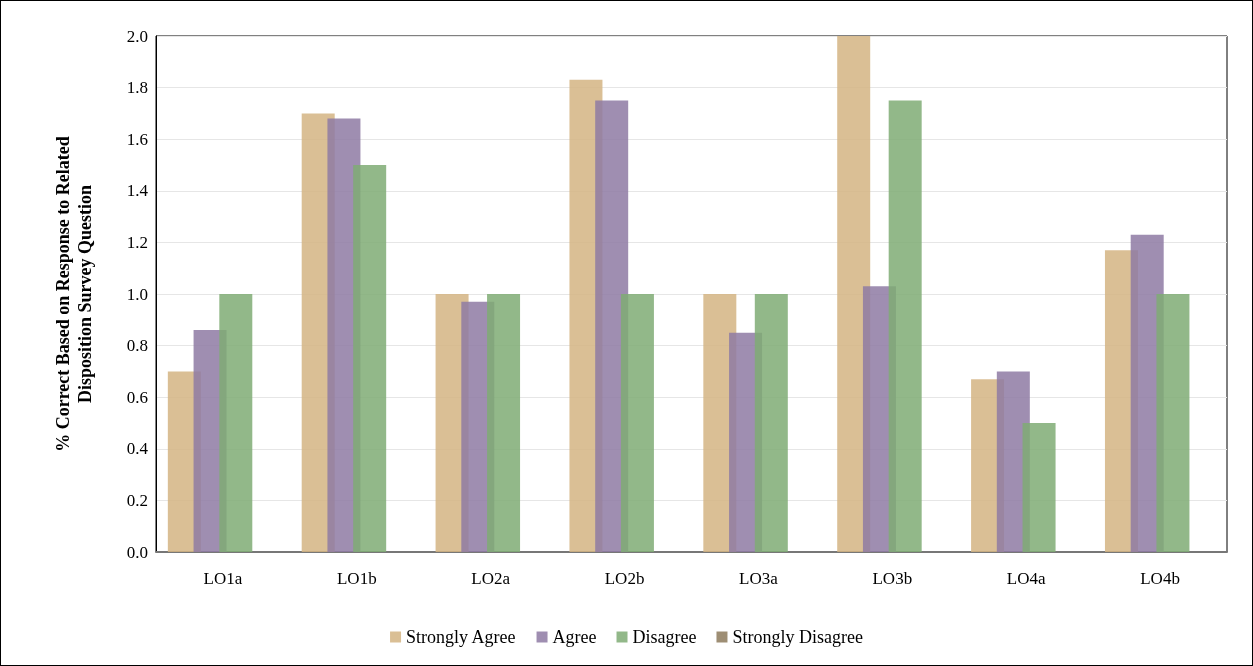 The image size is (1253, 666). Describe the element at coordinates (1026, 578) in the screenshot. I see `x-tick-label: LO4a` at that location.